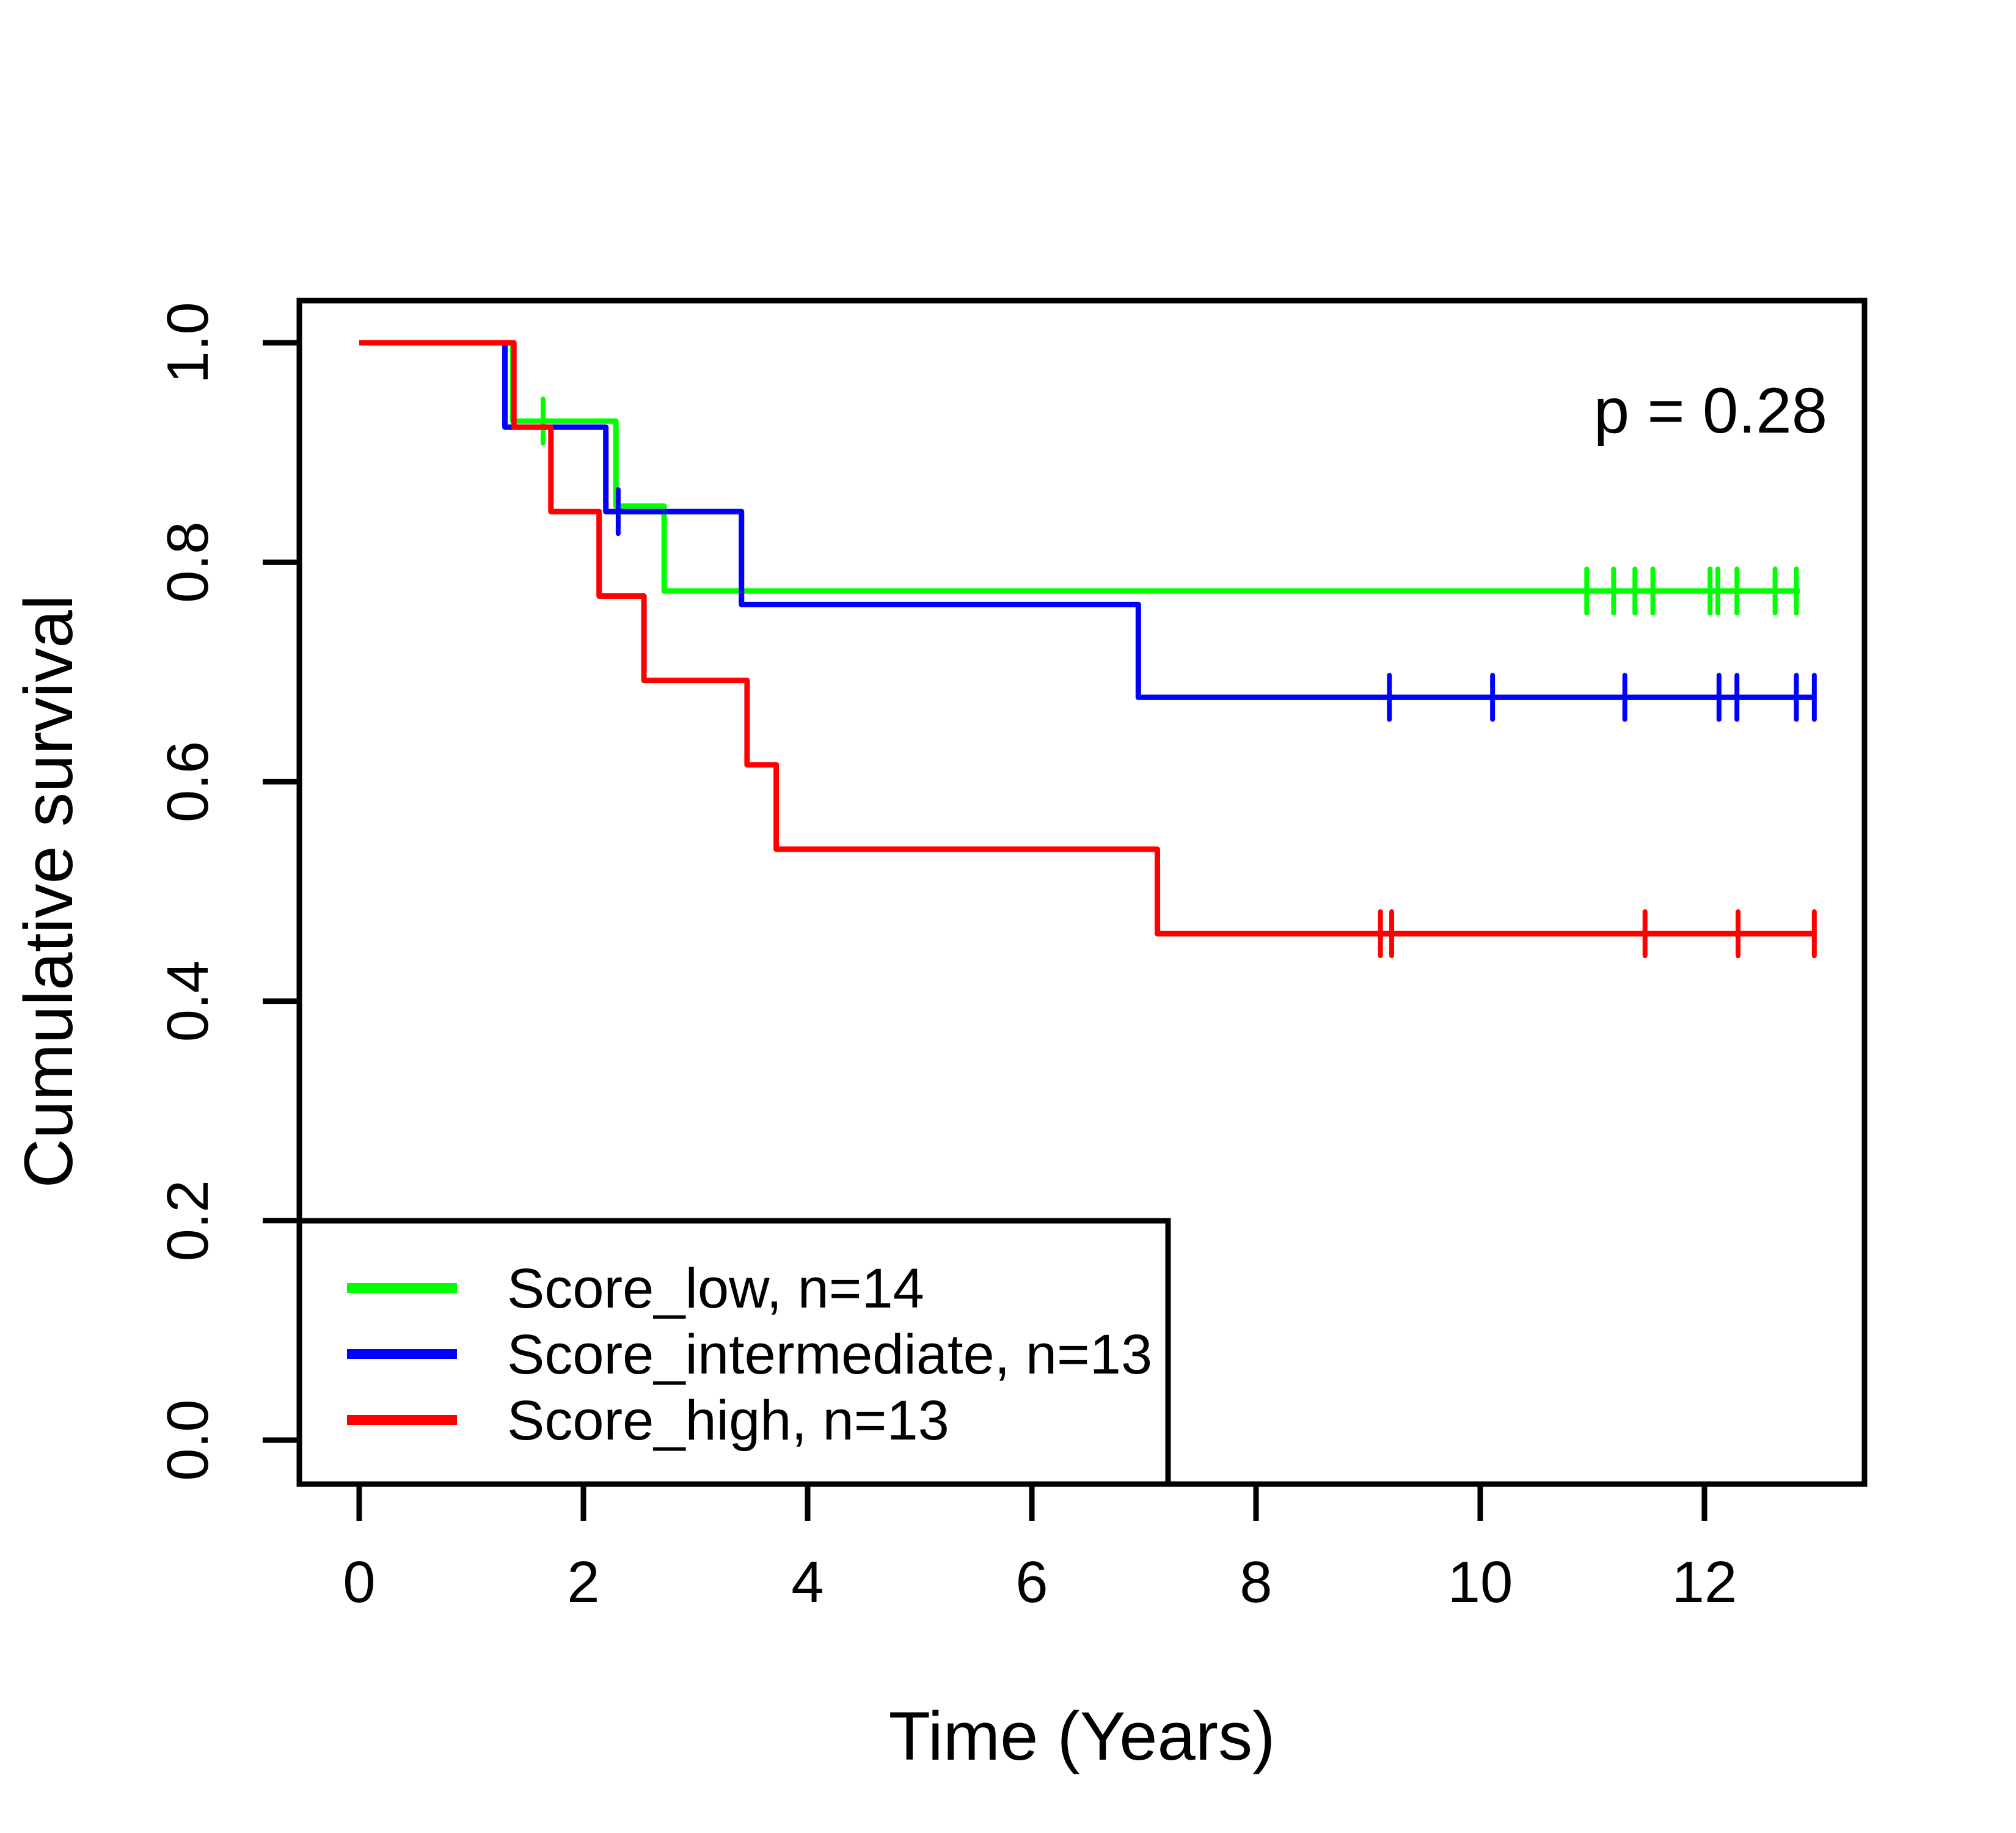 This screenshot has height=1833, width=2016. What do you see at coordinates (1481, 1582) in the screenshot?
I see `x-tick-label-10: 10` at bounding box center [1481, 1582].